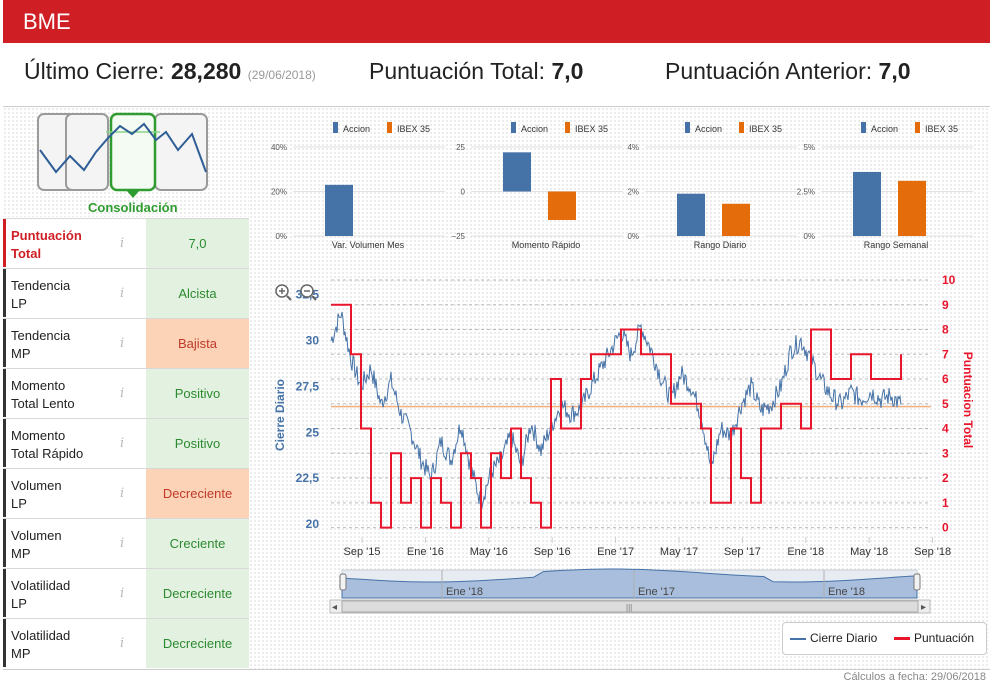  What do you see at coordinates (126, 543) in the screenshot?
I see `score-row: Volumen MP i Creciente` at bounding box center [126, 543].